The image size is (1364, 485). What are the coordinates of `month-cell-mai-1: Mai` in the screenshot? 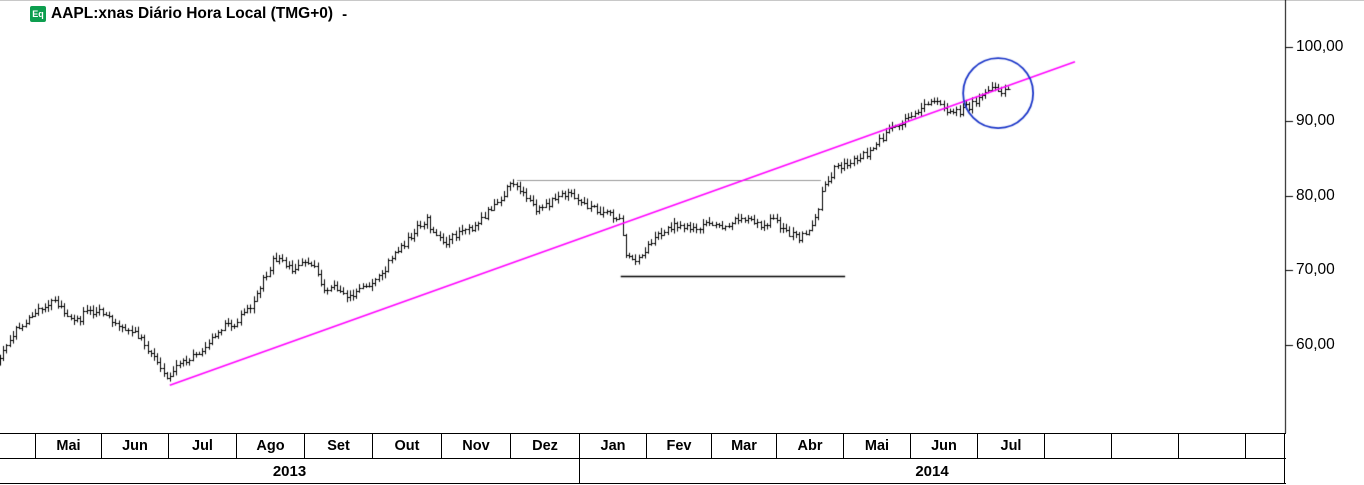 It's located at (68, 446).